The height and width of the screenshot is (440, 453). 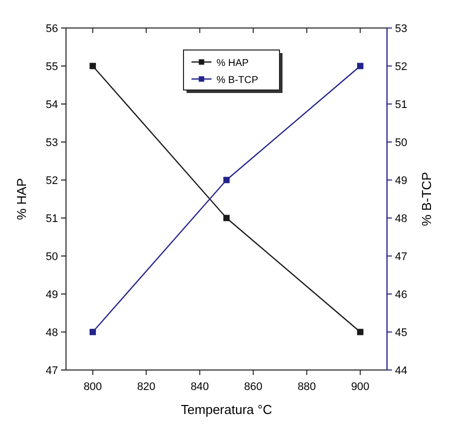 I want to click on y-tick-label: 47, so click(x=52, y=371).